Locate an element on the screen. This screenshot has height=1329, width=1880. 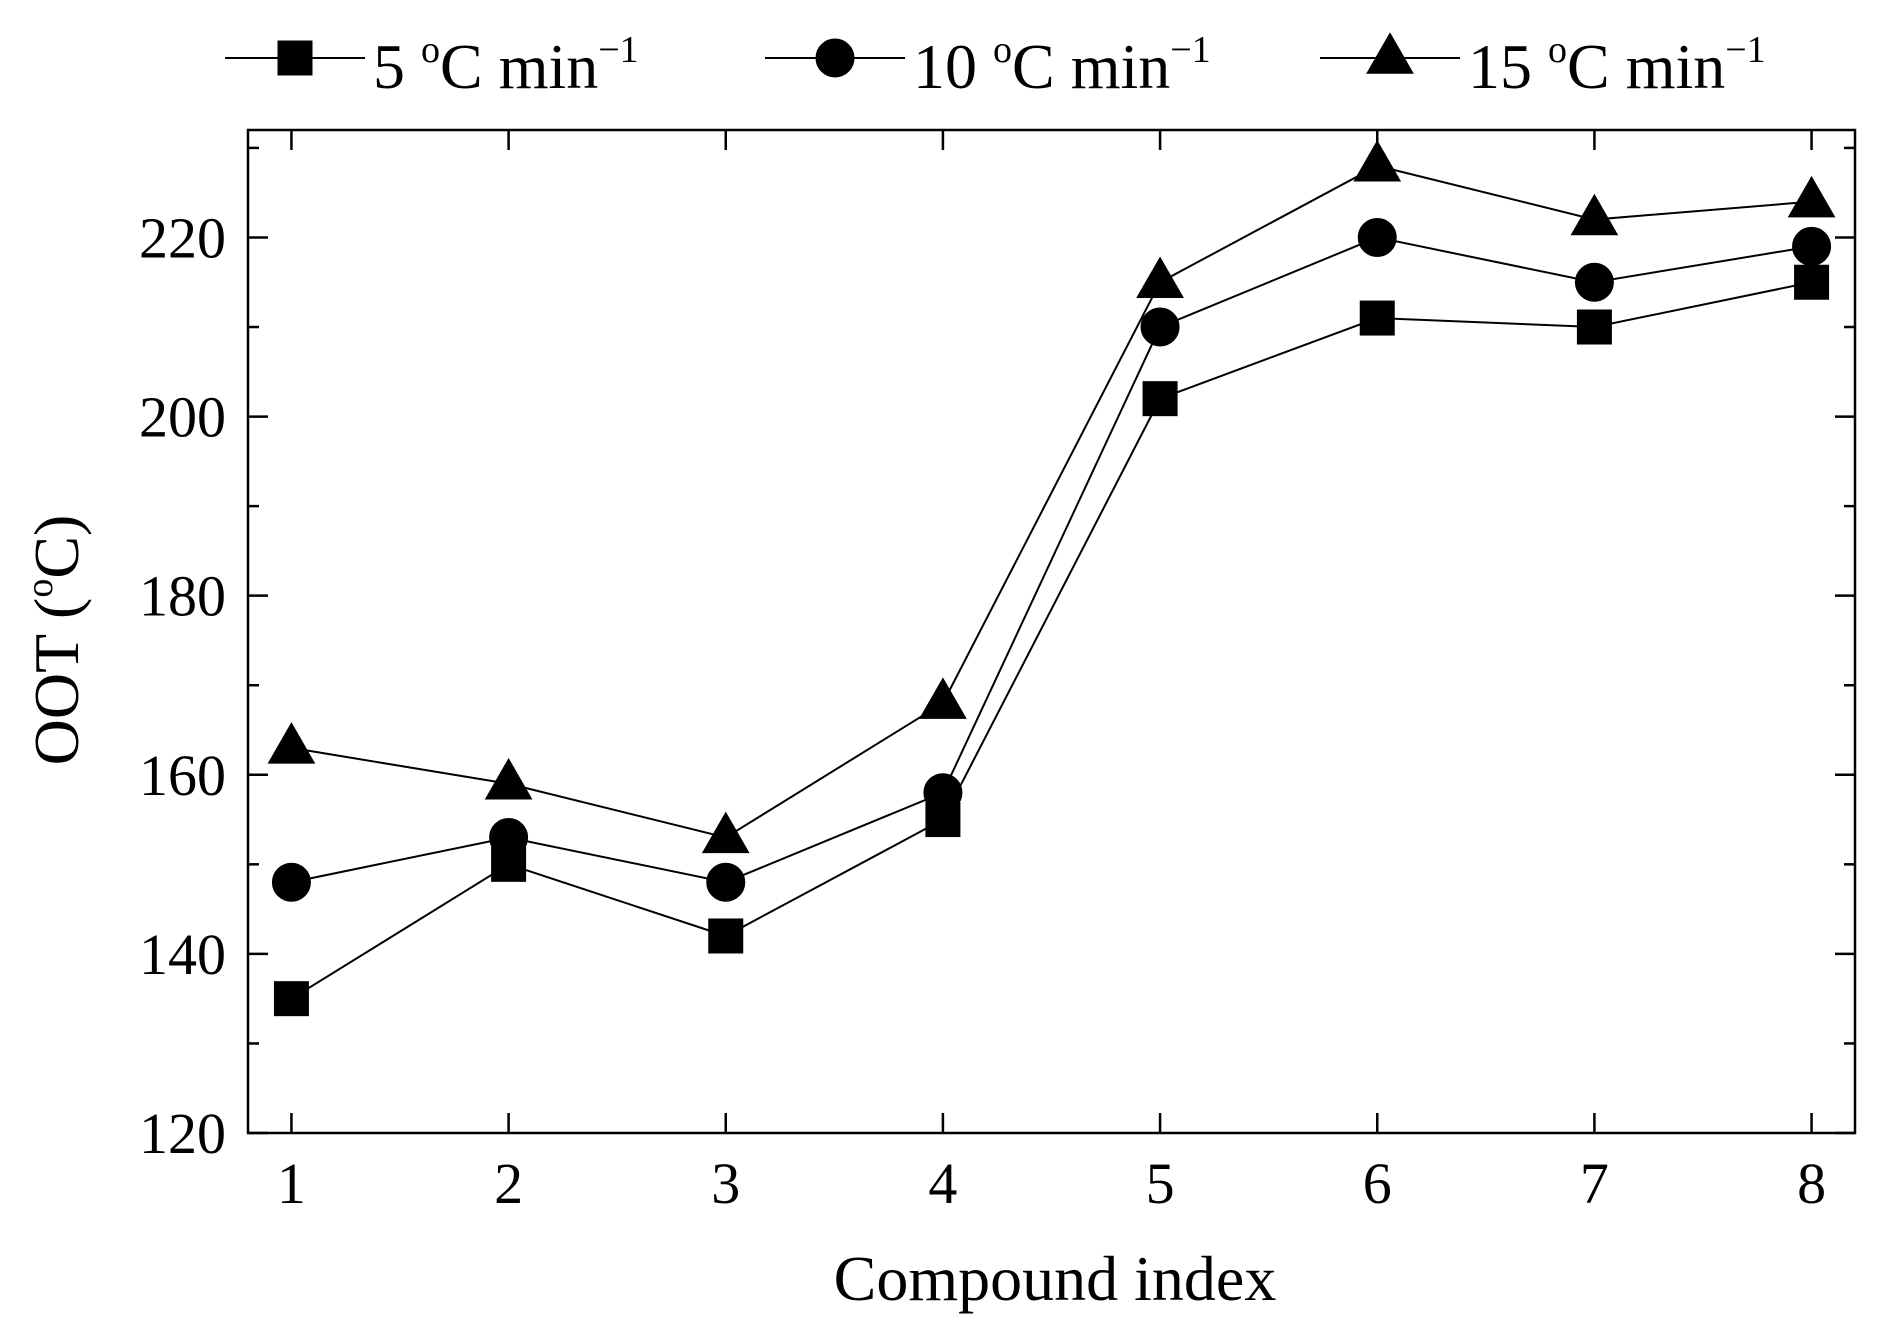
x-tick-label-2: 2 is located at coordinates (508, 1183).